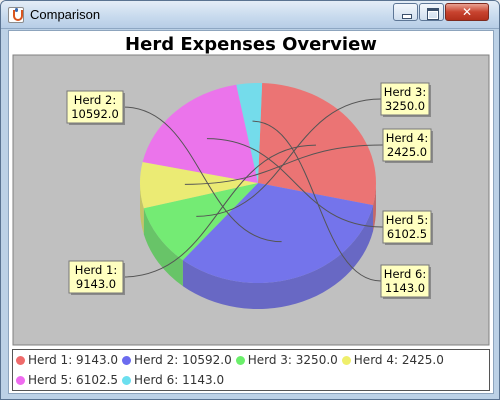  Describe the element at coordinates (95, 100) in the screenshot. I see `slice-label-name-2: Herd 2:` at that location.